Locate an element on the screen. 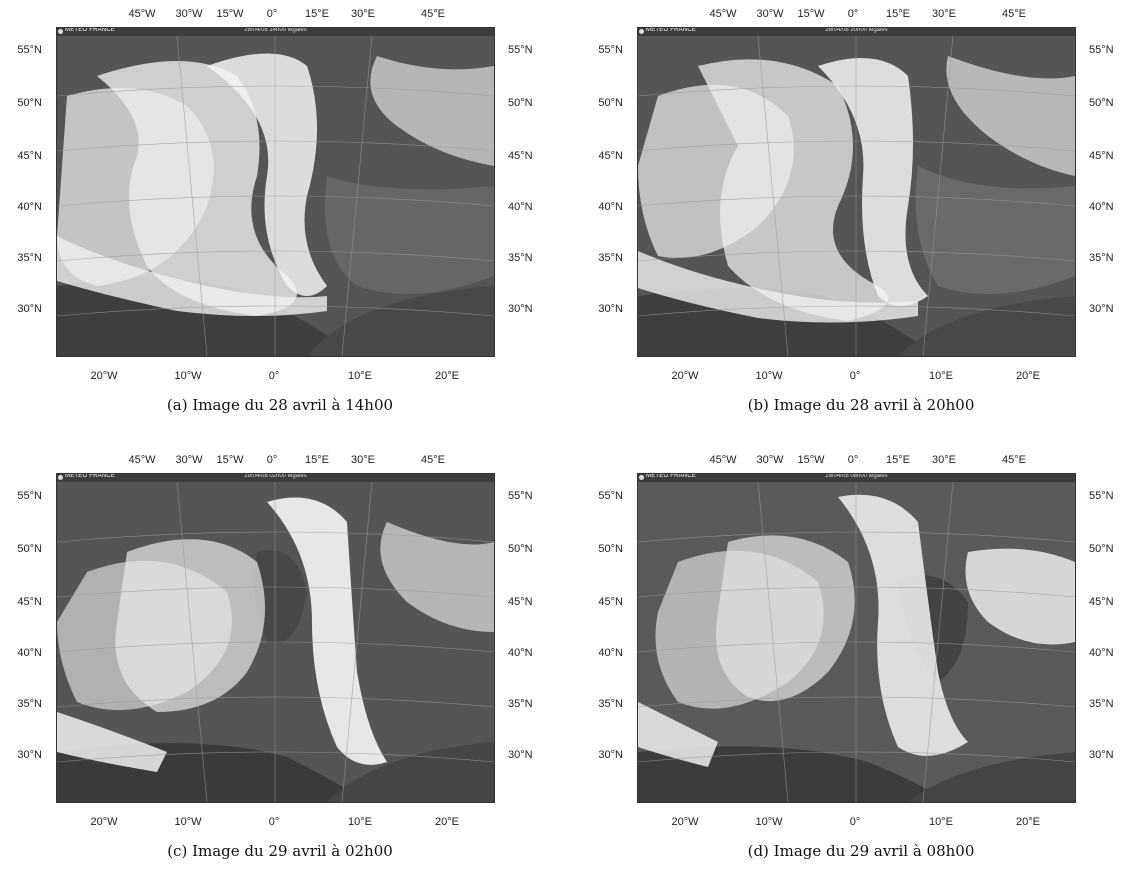 This screenshot has height=892, width=1141. image-header-bar: METEO FRANCE 29/04/08 02h00 légales is located at coordinates (275, 478).